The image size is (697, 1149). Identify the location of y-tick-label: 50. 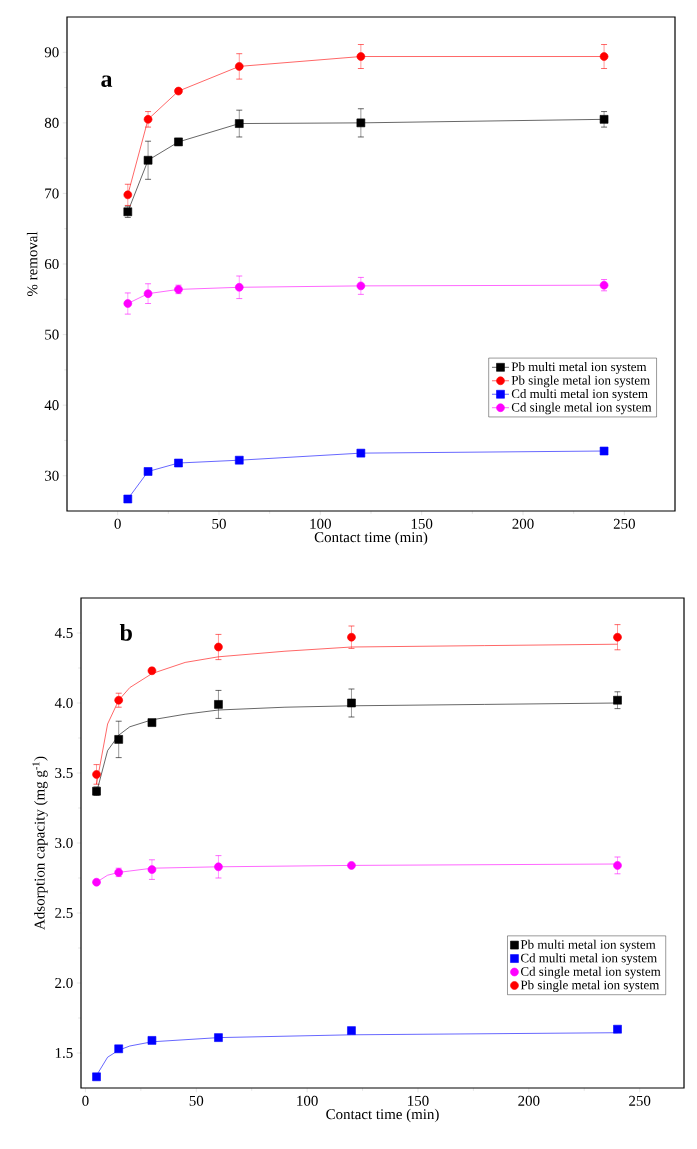
(52, 334).